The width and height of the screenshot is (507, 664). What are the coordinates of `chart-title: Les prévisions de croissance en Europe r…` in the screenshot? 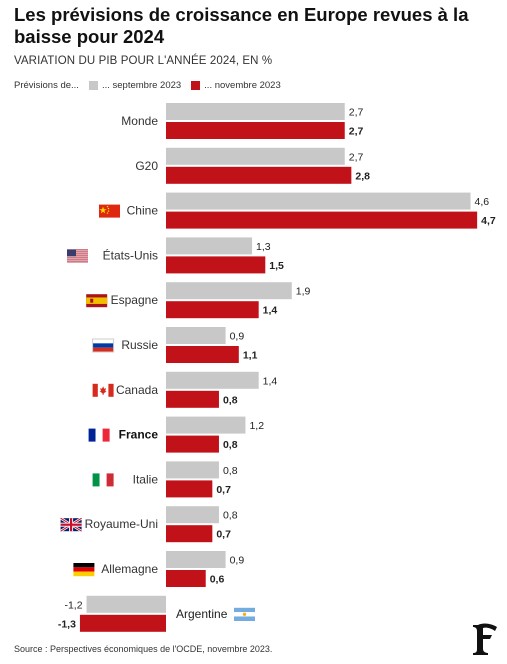 It's located at (241, 25).